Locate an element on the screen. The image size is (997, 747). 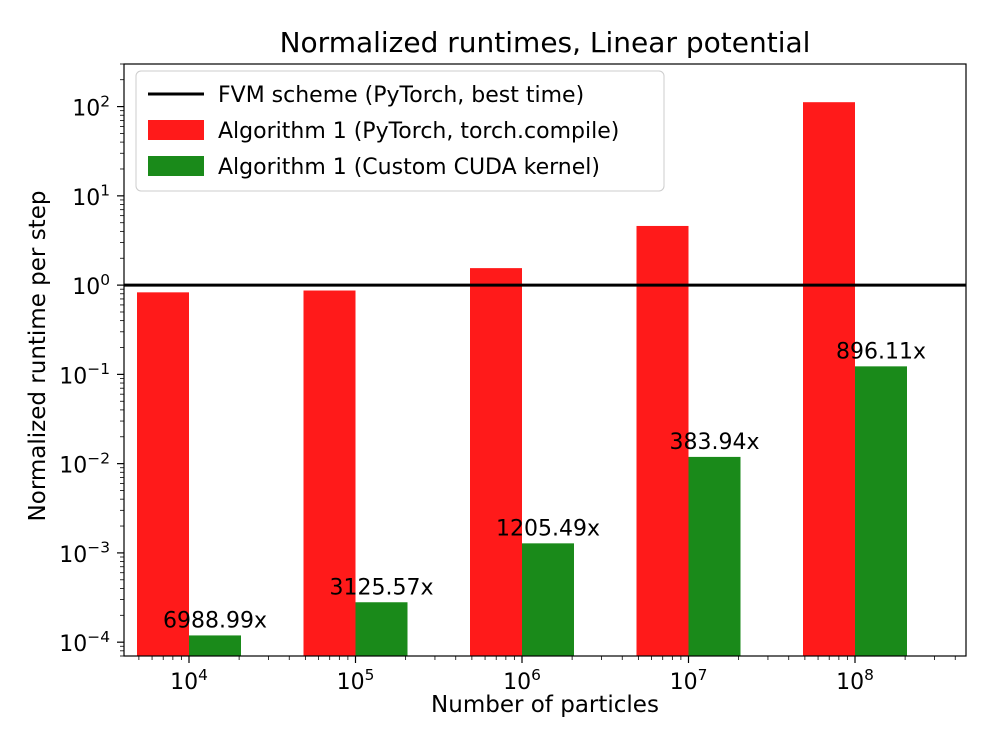
legend-box is located at coordinates (400, 131).